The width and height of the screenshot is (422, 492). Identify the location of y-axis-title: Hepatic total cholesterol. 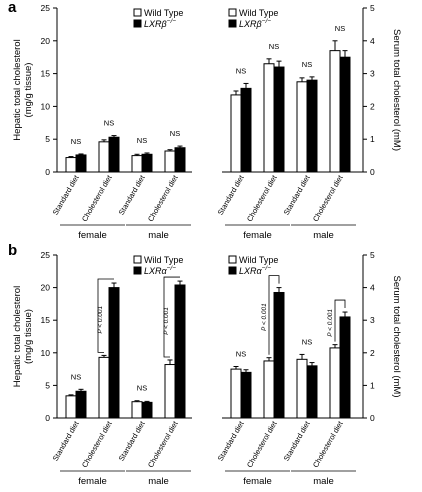
(17, 336).